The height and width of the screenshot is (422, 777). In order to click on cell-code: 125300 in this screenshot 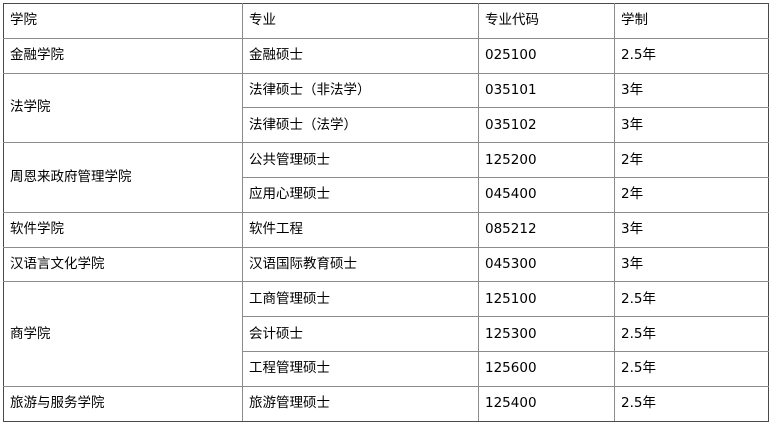, I will do `click(546, 334)`.